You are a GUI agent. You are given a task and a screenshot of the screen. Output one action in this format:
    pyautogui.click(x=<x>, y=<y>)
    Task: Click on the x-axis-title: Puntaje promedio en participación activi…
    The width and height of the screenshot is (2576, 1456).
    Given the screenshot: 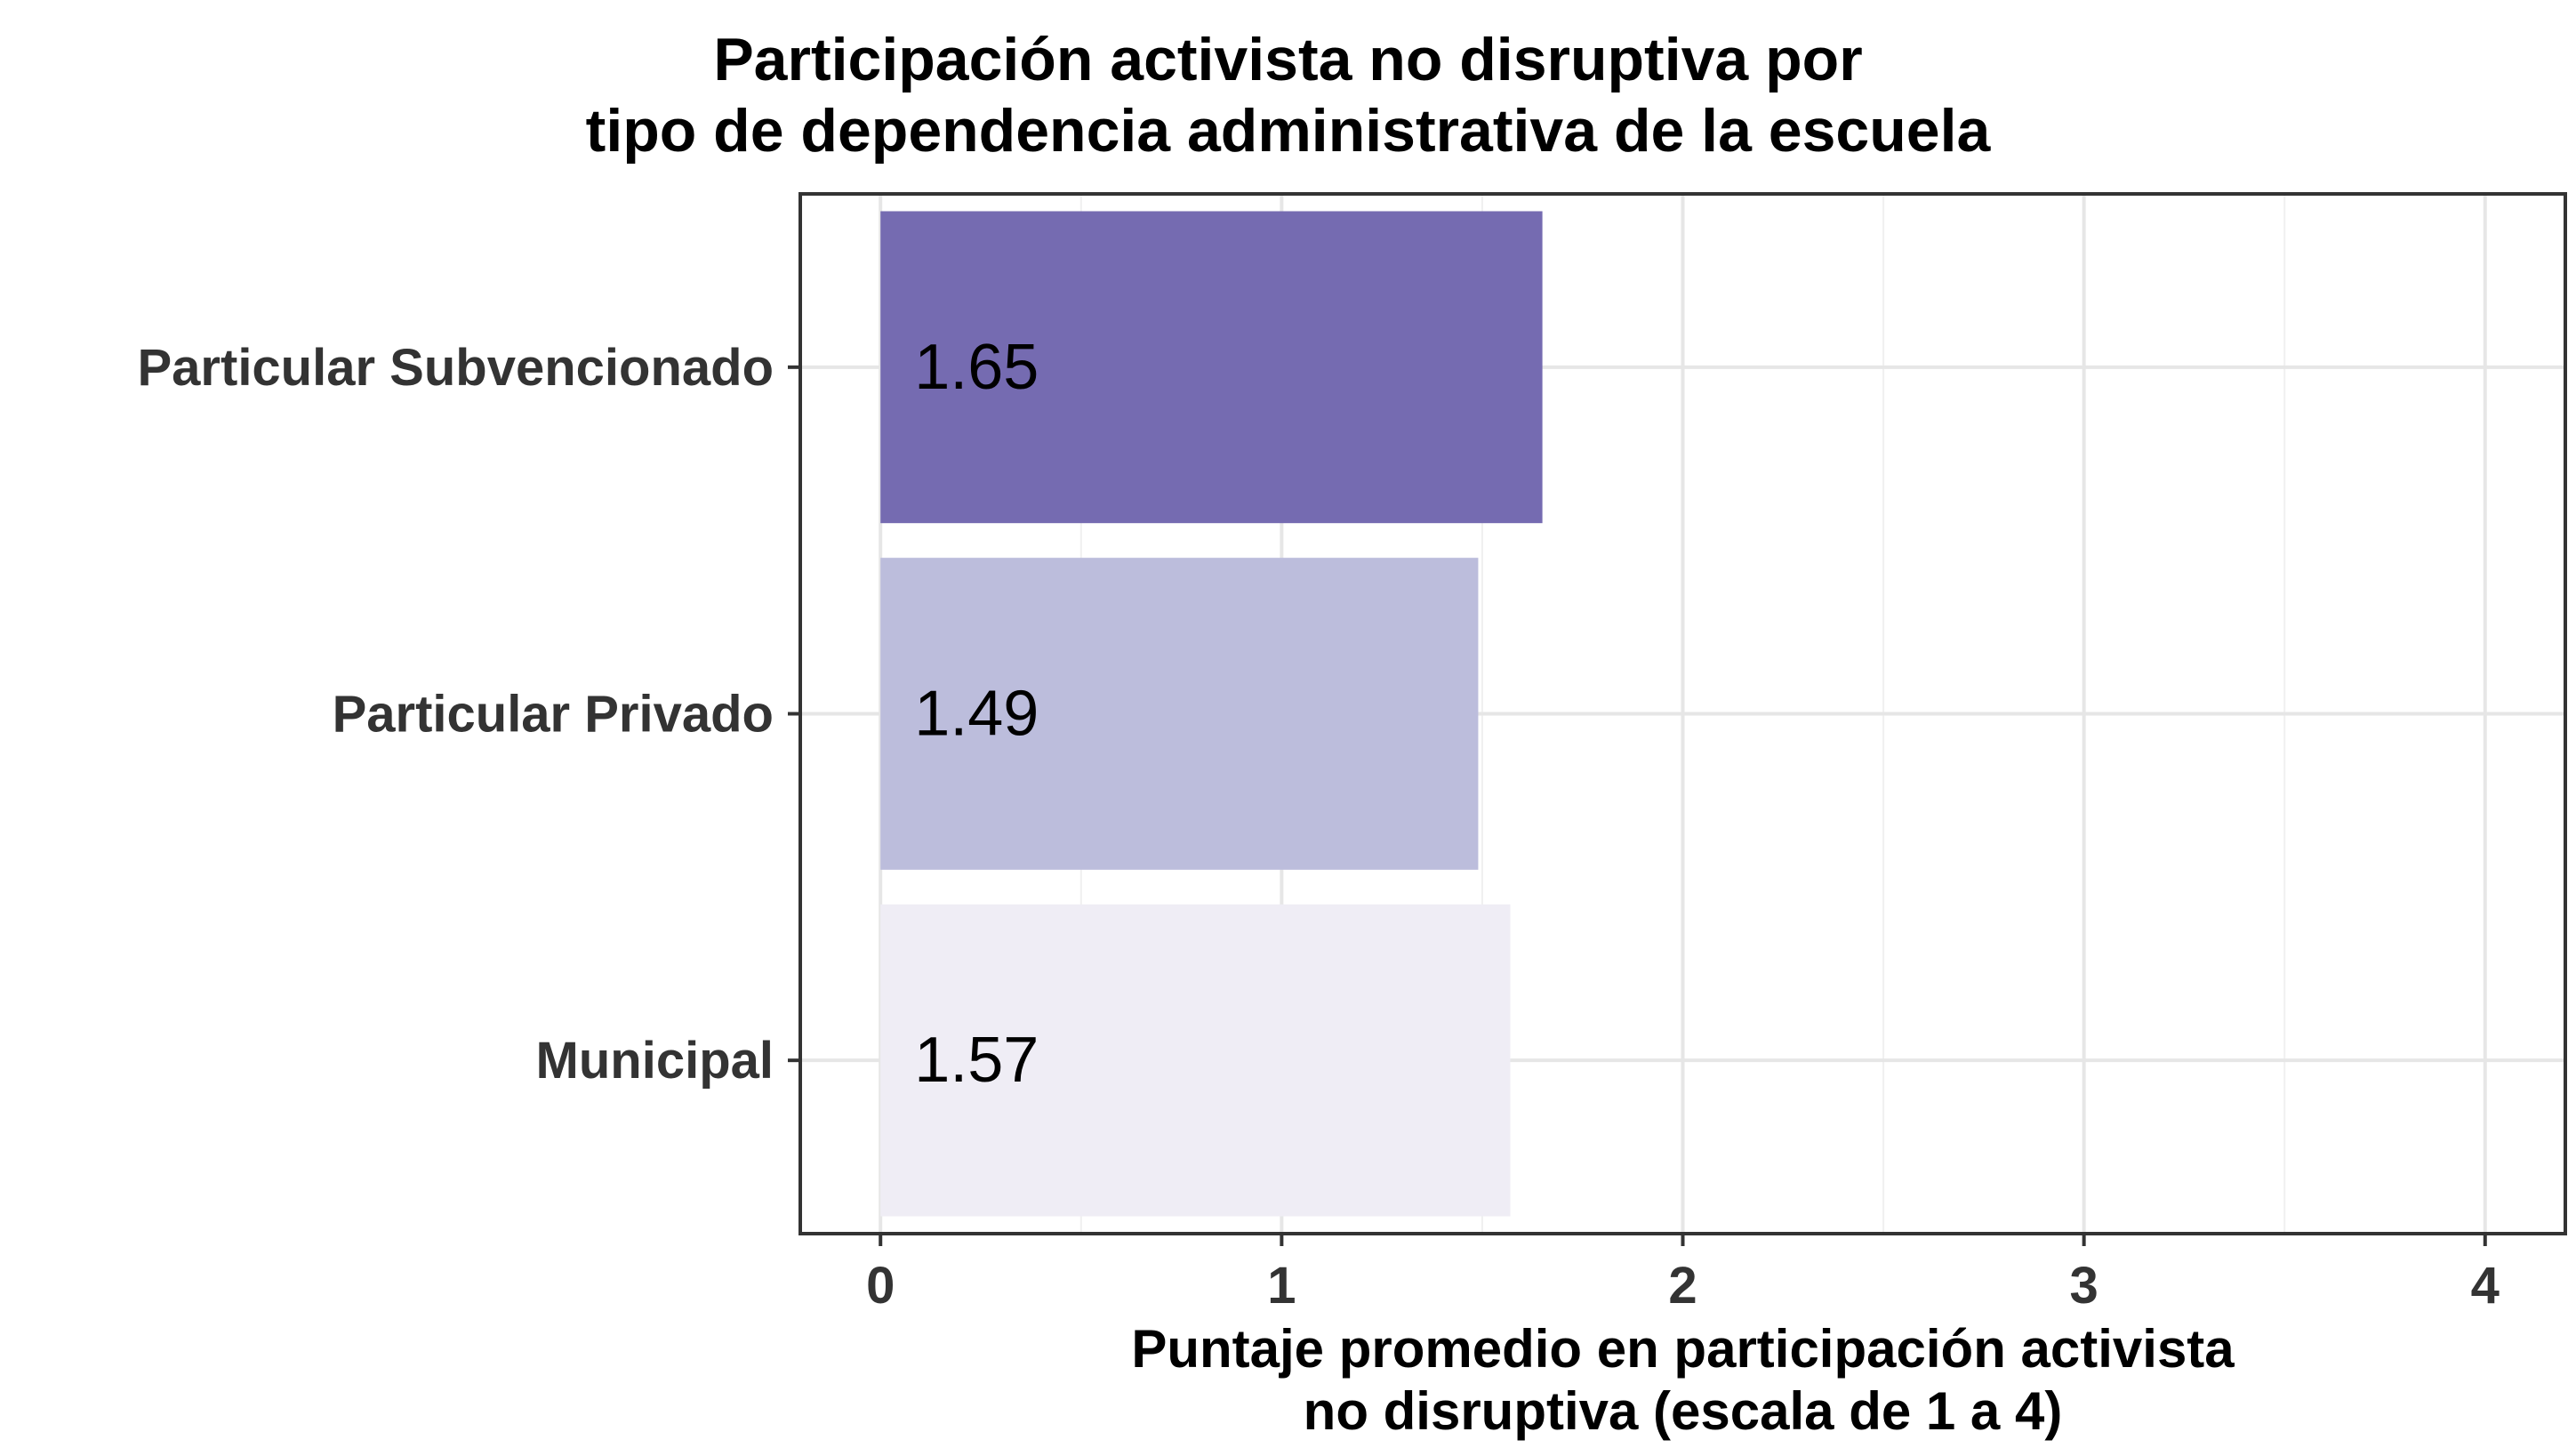 What is the action you would take?
    pyautogui.click(x=1683, y=1349)
    